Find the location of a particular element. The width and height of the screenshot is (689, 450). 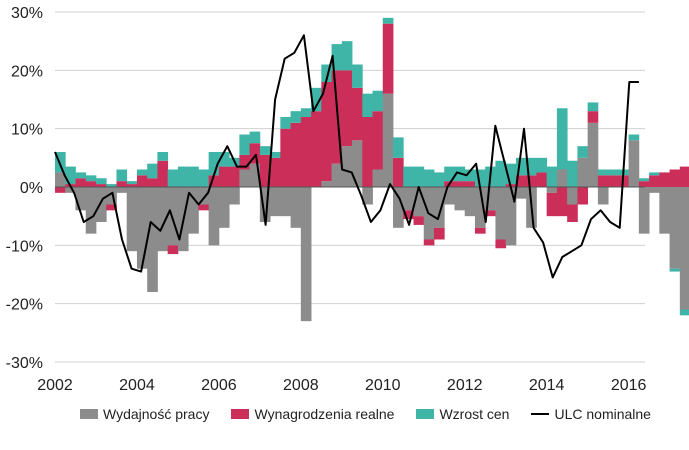

legend-label-productivity: Wydajność pracy is located at coordinates (156, 414).